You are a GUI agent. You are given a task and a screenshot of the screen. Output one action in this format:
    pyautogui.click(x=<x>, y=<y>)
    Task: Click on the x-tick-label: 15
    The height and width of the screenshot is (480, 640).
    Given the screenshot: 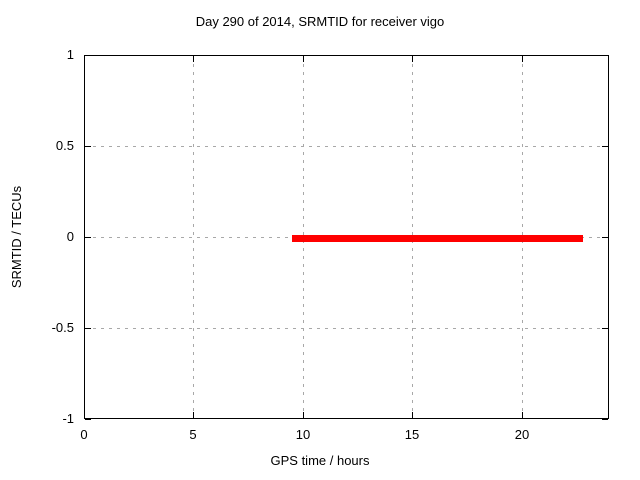 What is the action you would take?
    pyautogui.click(x=412, y=434)
    